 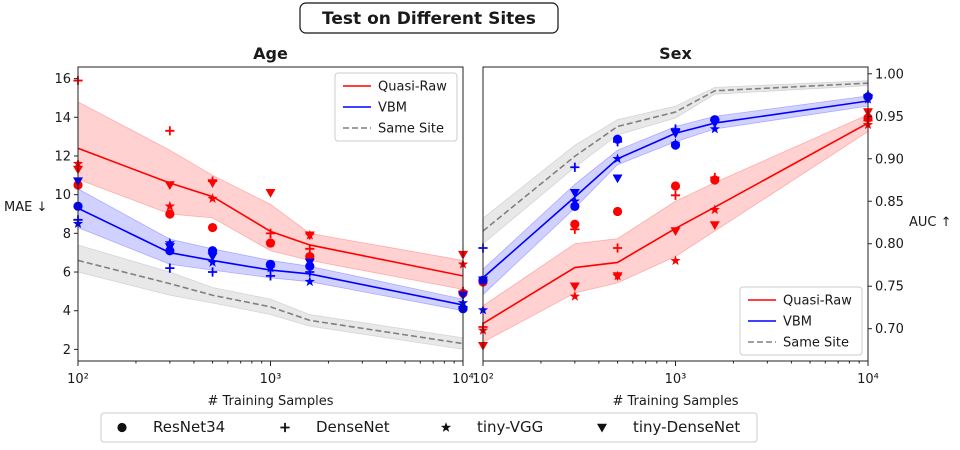 I want to click on age-same-site-line, so click(x=270, y=302).